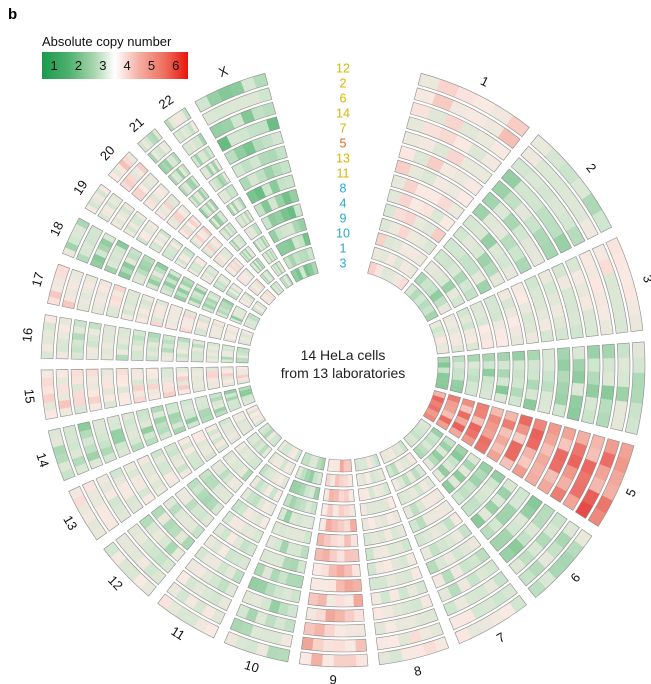 The height and width of the screenshot is (684, 651). Describe the element at coordinates (211, 169) in the screenshot. I see `track-outline-chr22` at that location.